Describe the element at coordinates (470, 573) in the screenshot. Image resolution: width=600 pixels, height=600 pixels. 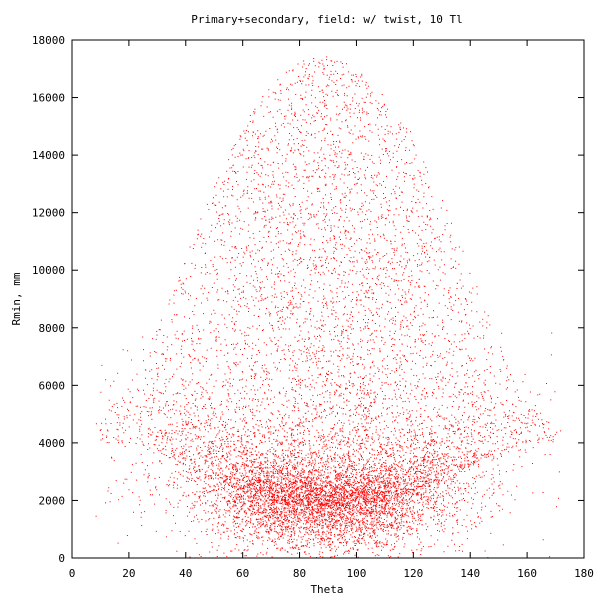
I see `x-tick-label-7: 140` at that location.